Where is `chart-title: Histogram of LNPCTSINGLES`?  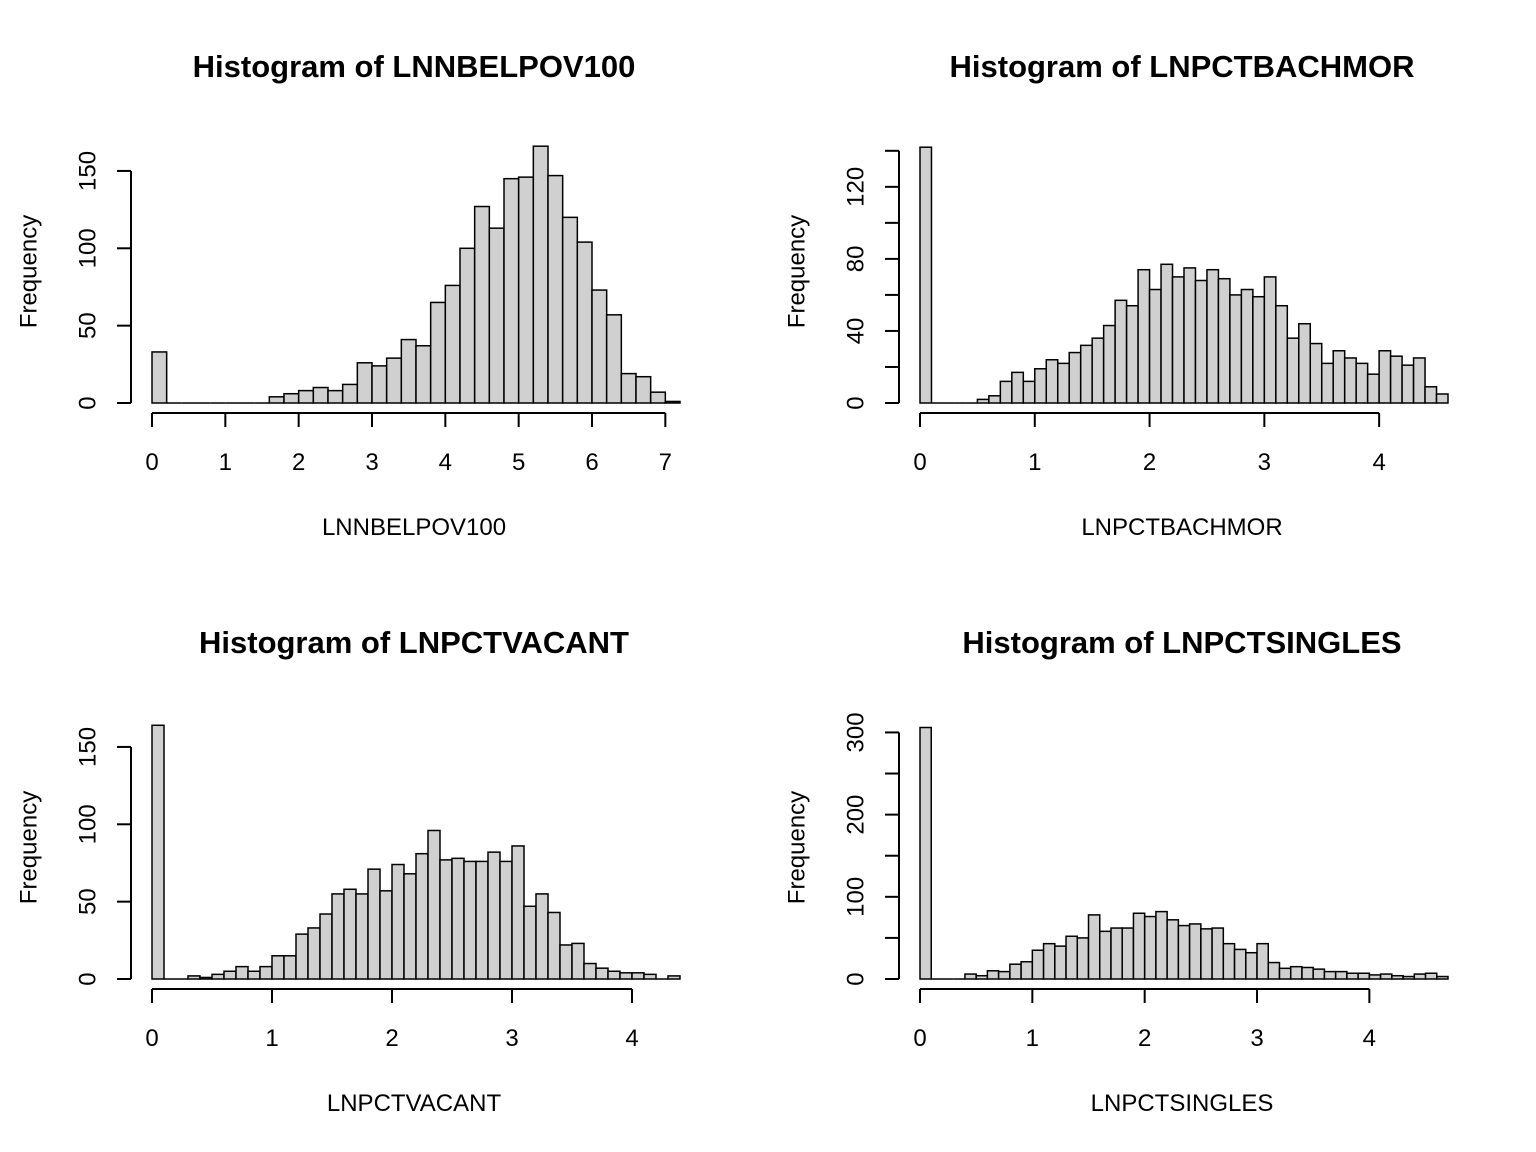
chart-title: Histogram of LNPCTSINGLES is located at coordinates (1181, 642).